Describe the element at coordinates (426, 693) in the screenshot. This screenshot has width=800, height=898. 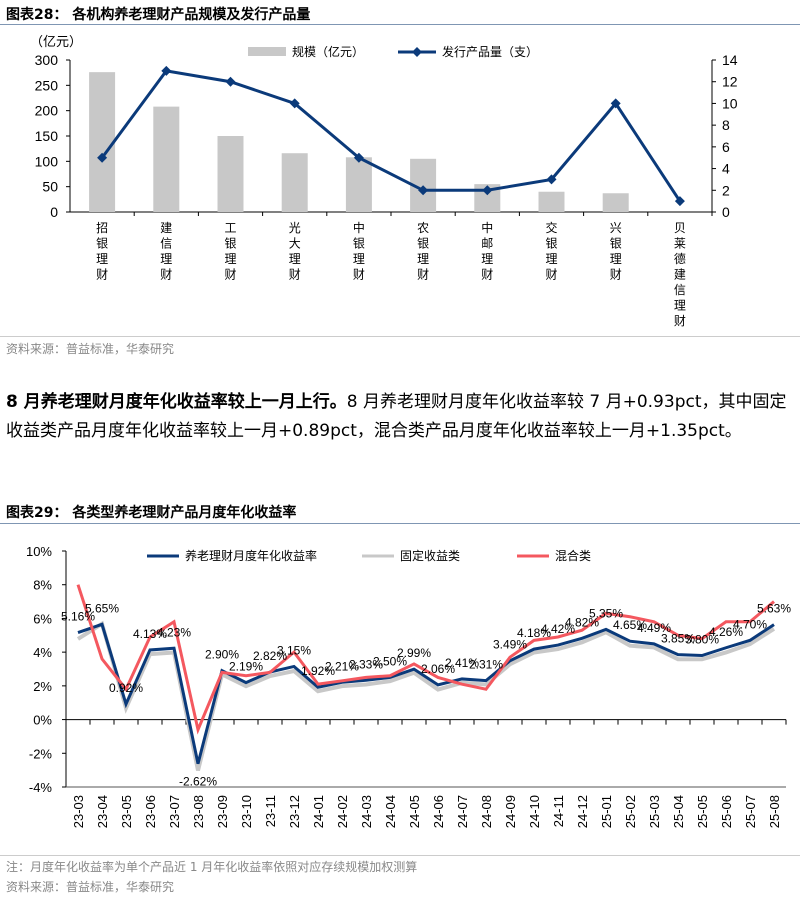
I see `pension-wm-line` at that location.